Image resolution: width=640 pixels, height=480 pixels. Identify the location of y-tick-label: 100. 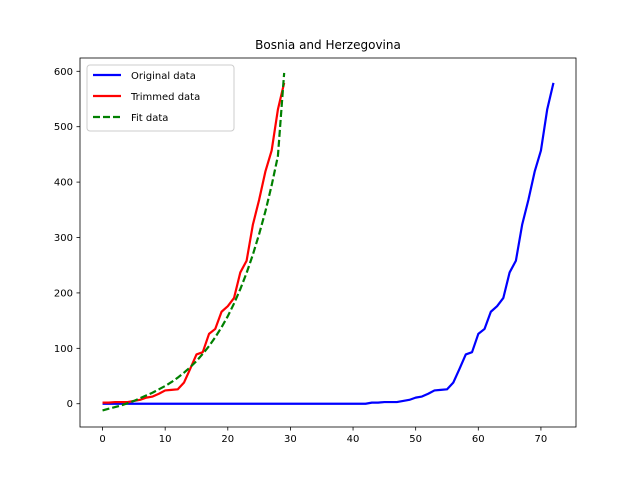
(63, 349).